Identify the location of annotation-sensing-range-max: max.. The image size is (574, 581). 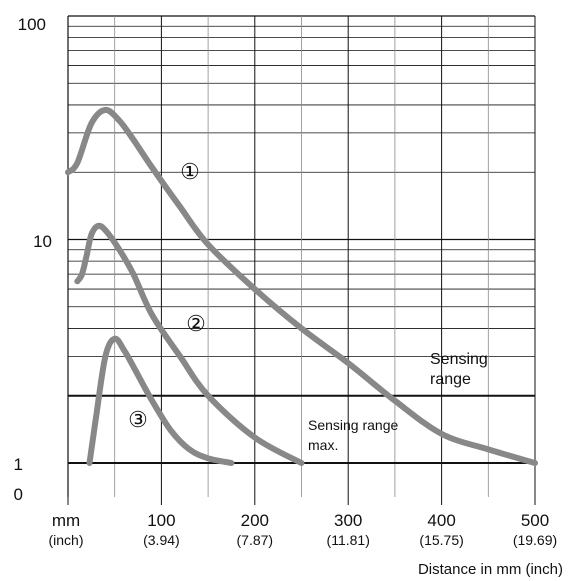
(323, 445).